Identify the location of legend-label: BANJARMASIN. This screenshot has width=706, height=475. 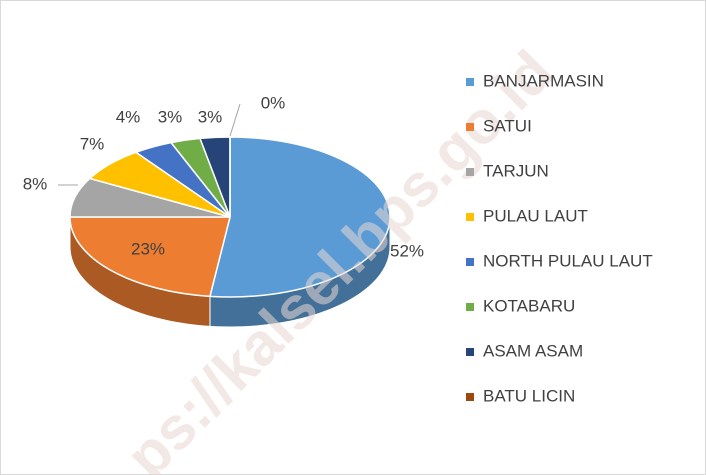
(543, 80).